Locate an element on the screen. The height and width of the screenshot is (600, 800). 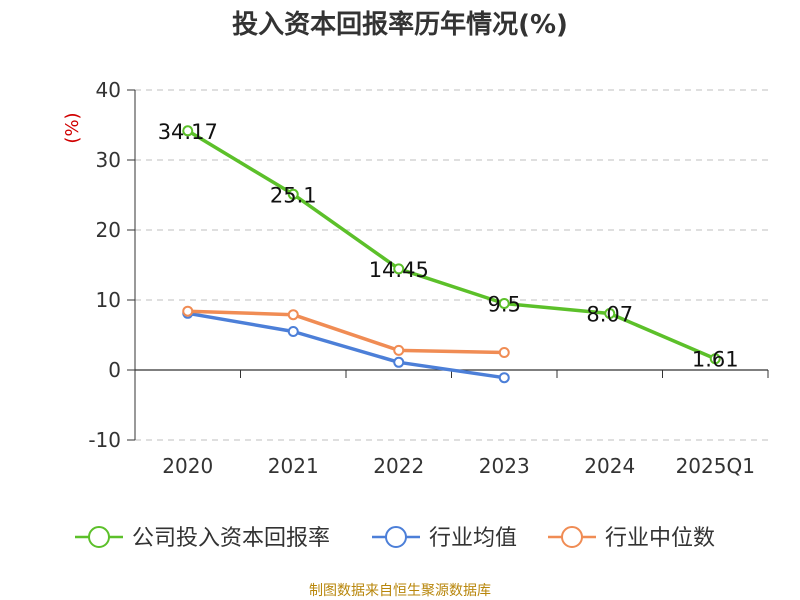
x-tick-label: 2020 is located at coordinates (187, 466).